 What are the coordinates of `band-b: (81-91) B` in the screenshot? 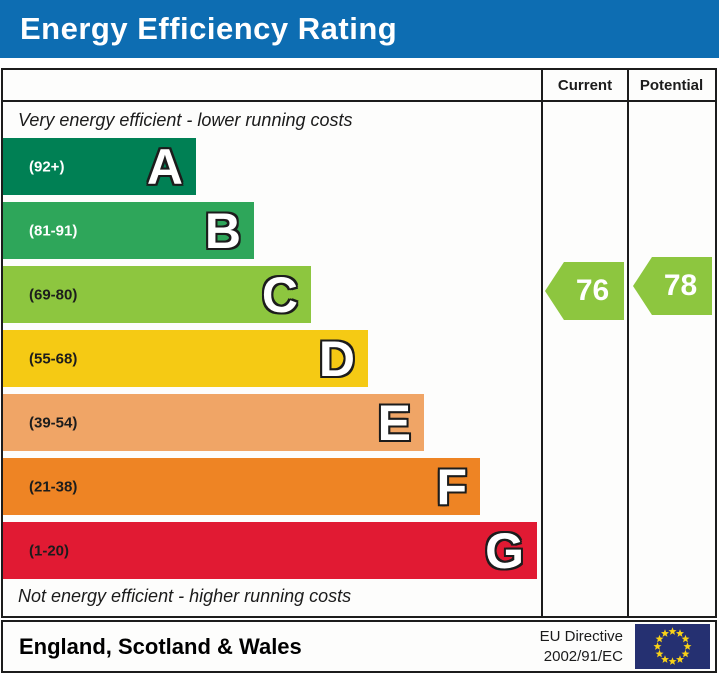 It's located at (128, 230).